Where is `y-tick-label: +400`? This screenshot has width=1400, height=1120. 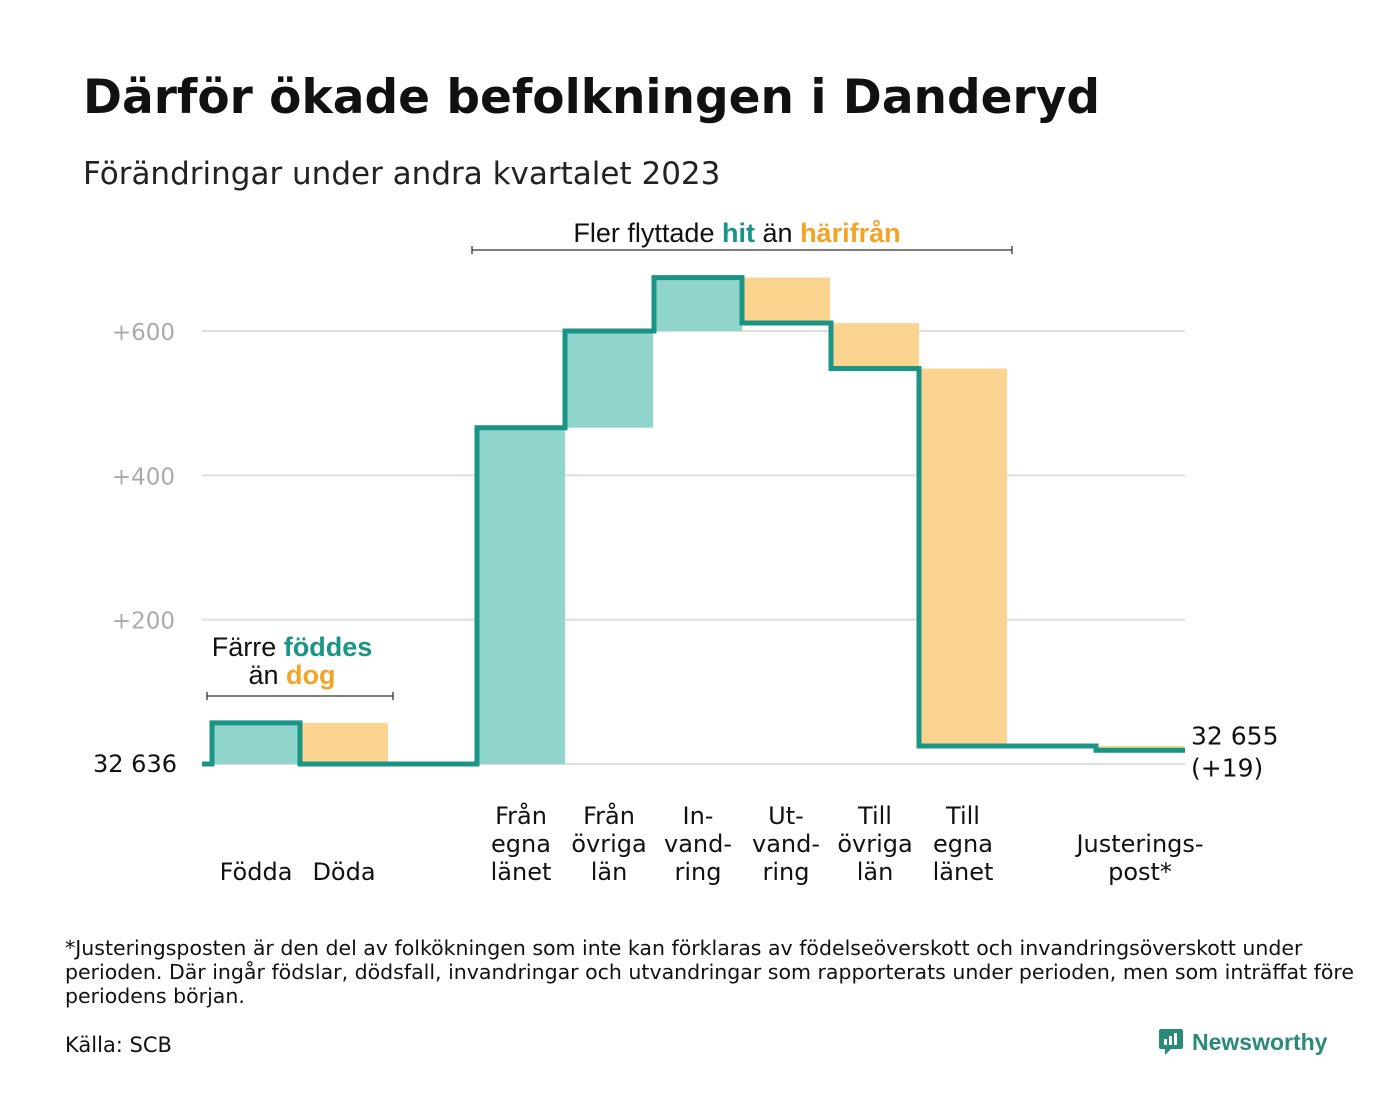 y-tick-label: +400 is located at coordinates (143, 477).